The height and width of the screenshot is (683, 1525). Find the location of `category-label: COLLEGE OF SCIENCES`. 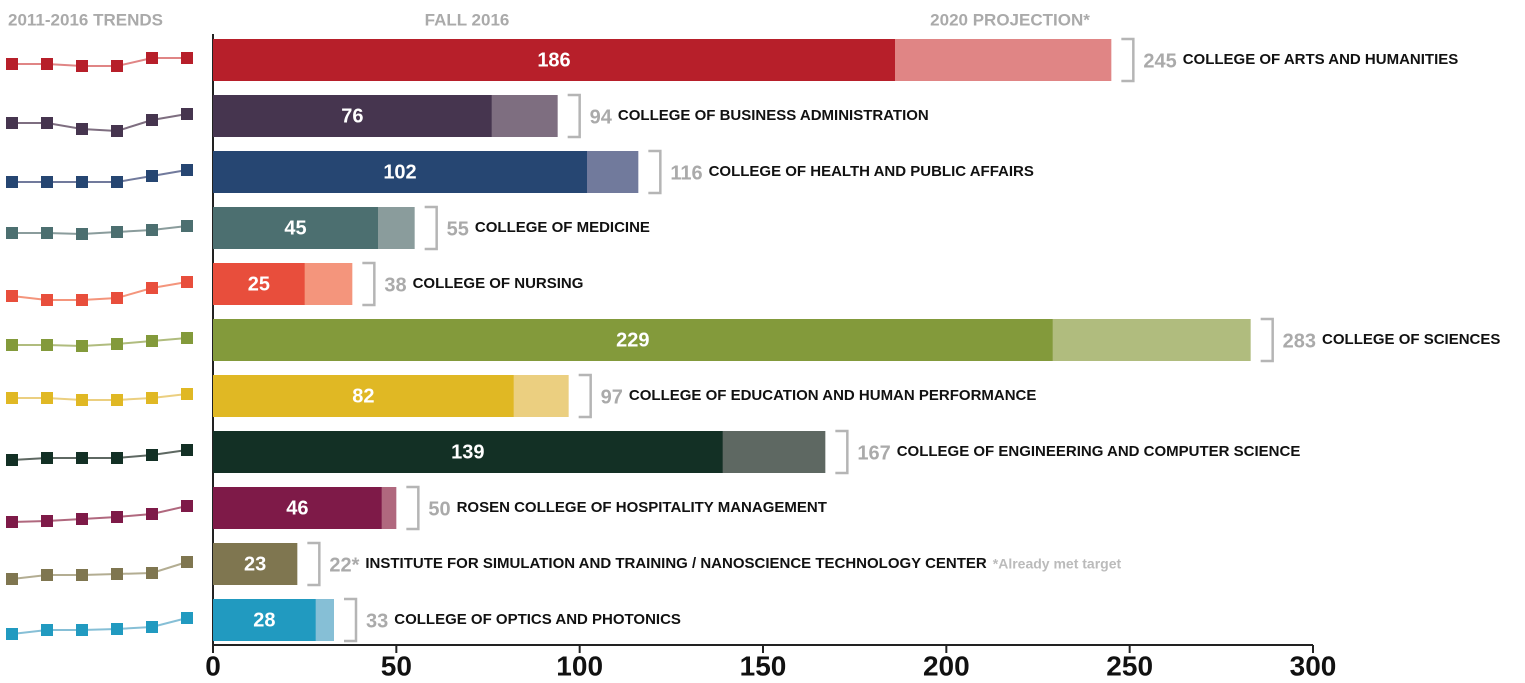

category-label: COLLEGE OF SCIENCES is located at coordinates (1411, 339).